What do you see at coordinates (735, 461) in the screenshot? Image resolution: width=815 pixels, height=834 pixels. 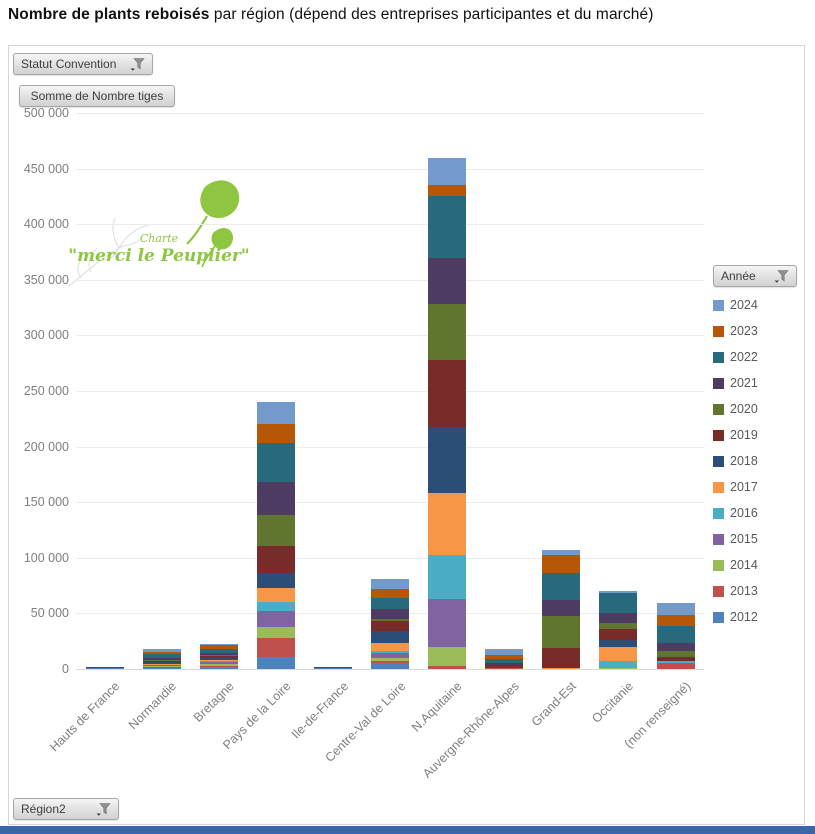 I see `legend-item-2018: 2018` at bounding box center [735, 461].